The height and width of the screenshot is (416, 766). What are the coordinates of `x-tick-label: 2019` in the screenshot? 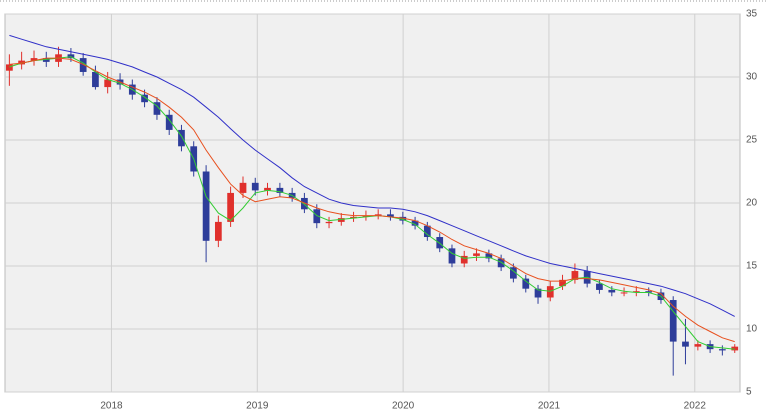 It's located at (257, 406).